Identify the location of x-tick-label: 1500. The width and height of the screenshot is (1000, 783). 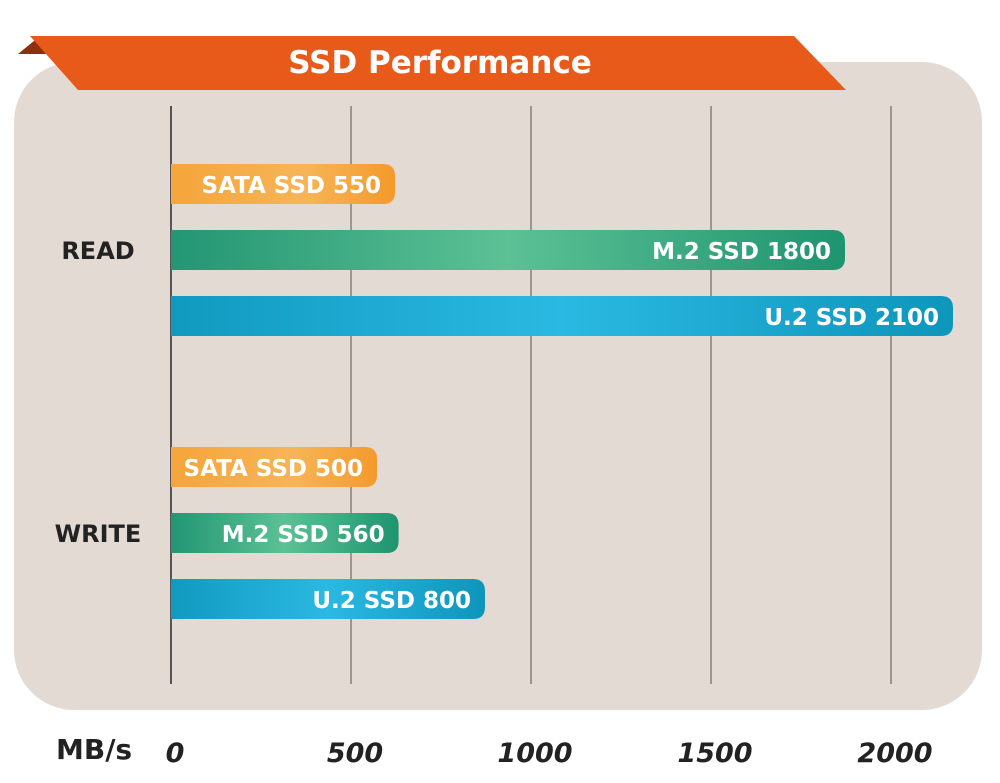
(714, 753).